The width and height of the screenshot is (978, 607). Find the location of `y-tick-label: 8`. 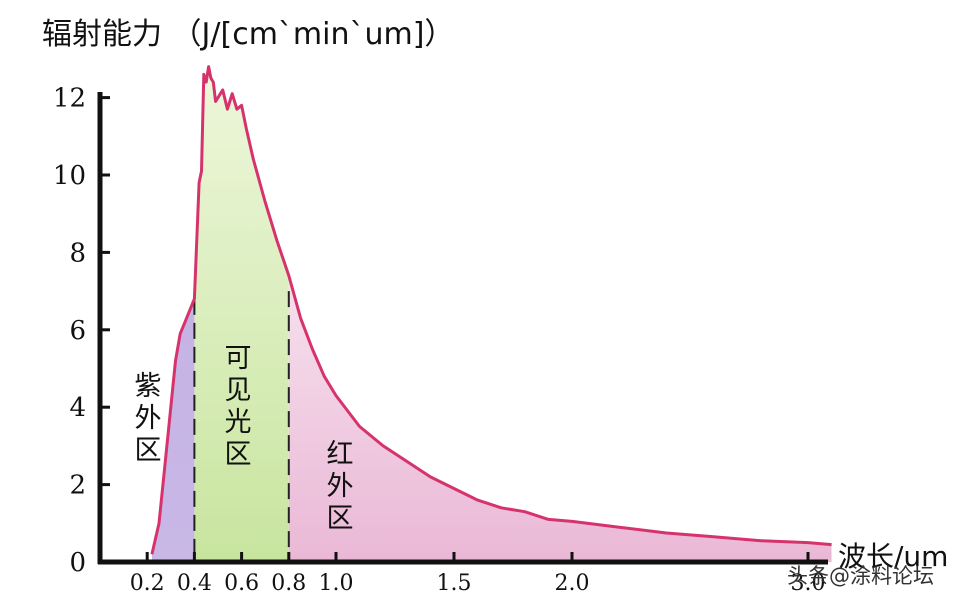

y-tick-label: 8 is located at coordinates (77, 253).